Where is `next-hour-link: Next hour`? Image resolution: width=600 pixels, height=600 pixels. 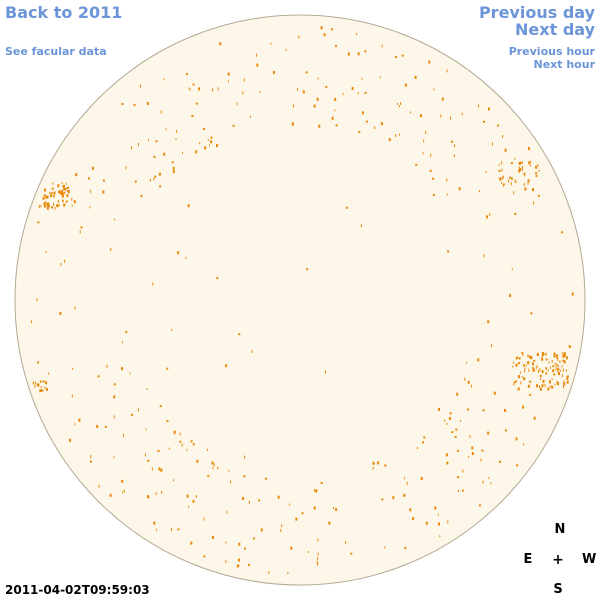
next-hour-link: Next hour is located at coordinates (564, 64).